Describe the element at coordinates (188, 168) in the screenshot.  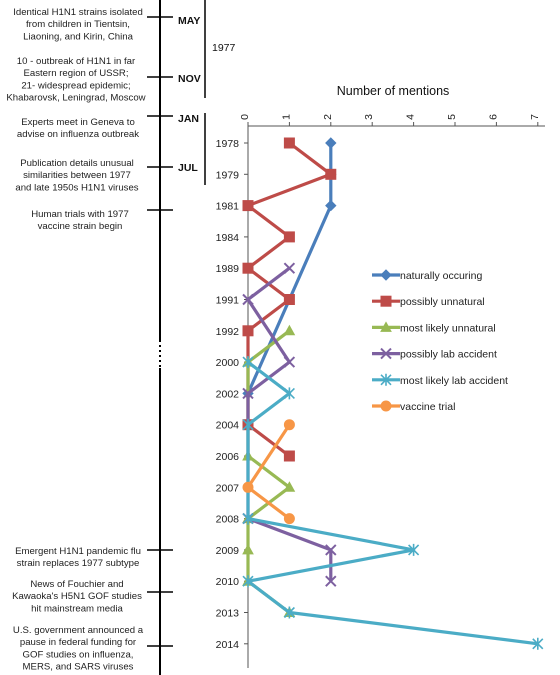
I see `month-label-jul: JUL` at that location.